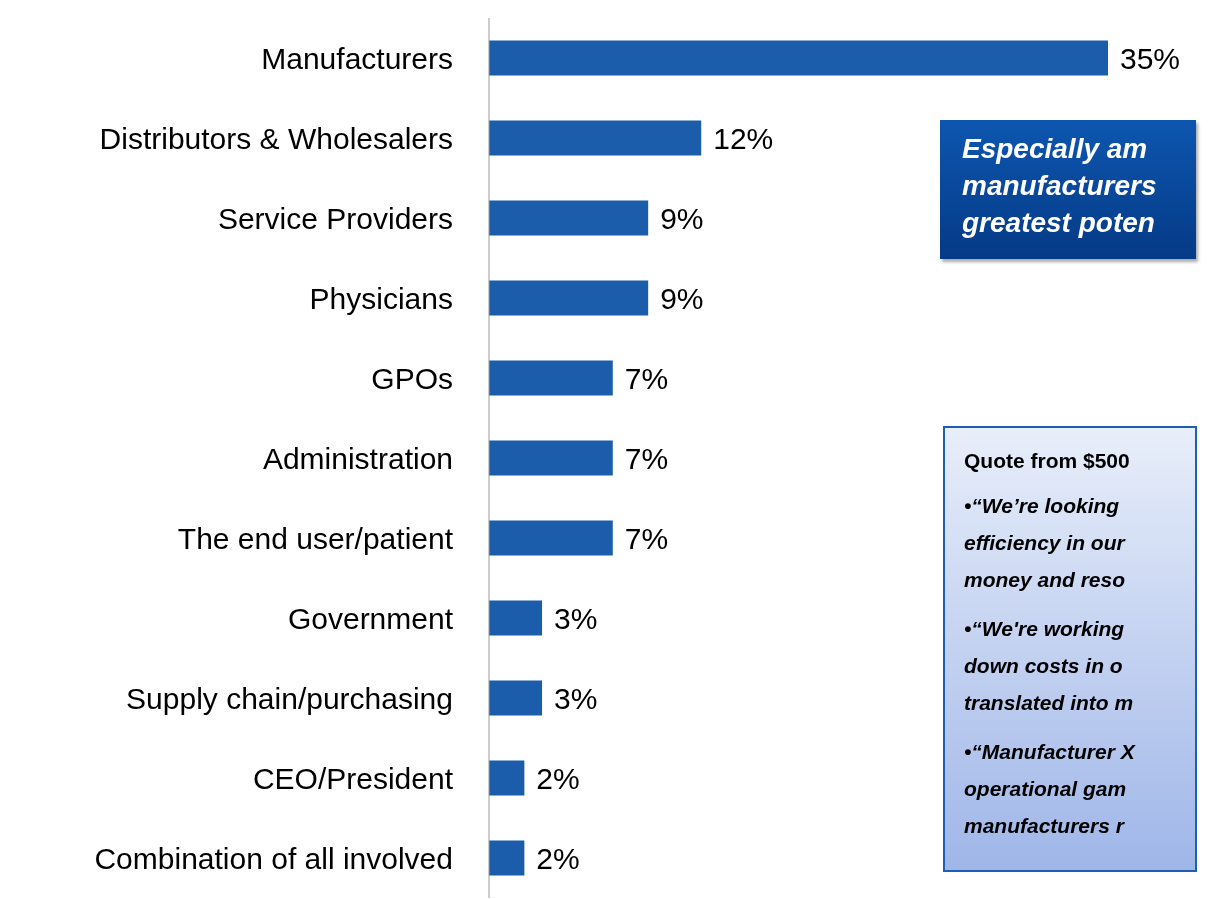  What do you see at coordinates (1047, 461) in the screenshot?
I see `annotation: Quote from $500` at bounding box center [1047, 461].